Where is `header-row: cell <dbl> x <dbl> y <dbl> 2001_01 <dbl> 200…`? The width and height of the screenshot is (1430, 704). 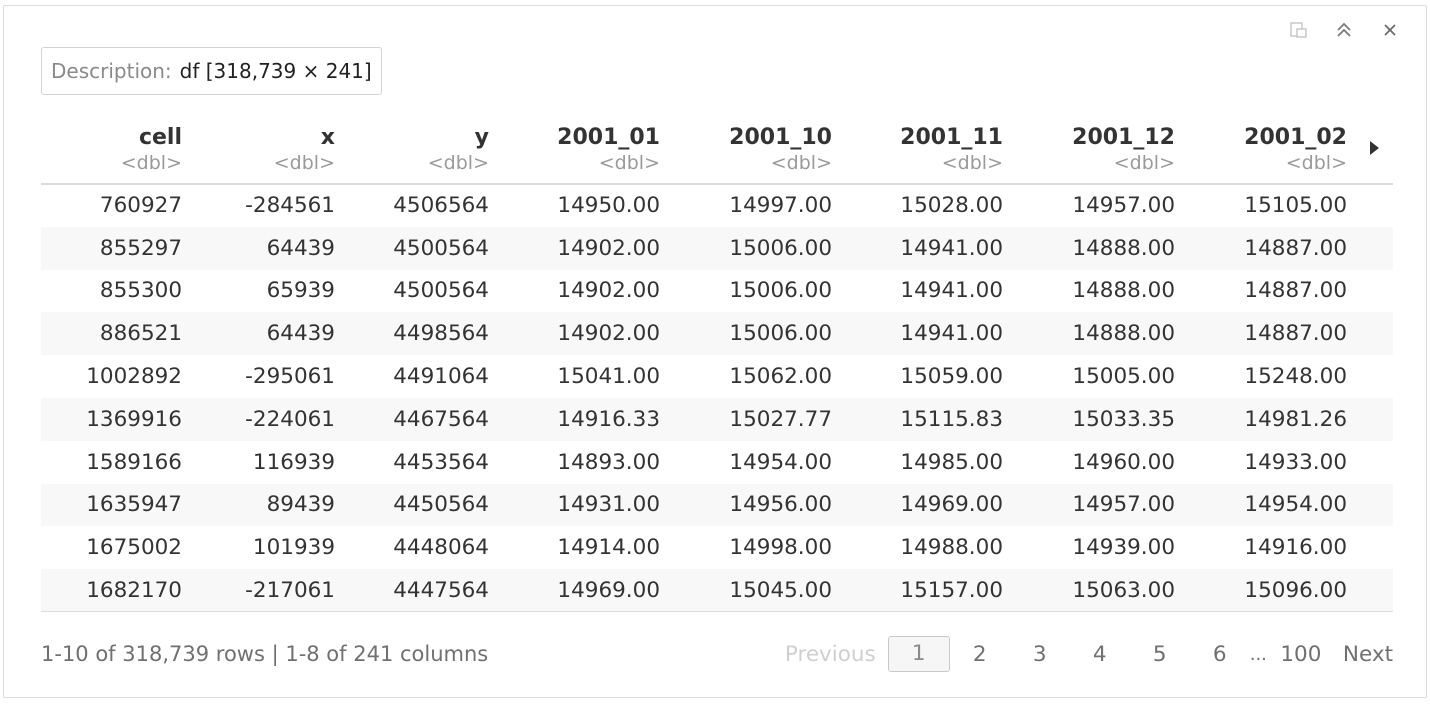 header-row: cell <dbl> x <dbl> y <dbl> 2001_01 <dbl> 200… is located at coordinates (717, 150).